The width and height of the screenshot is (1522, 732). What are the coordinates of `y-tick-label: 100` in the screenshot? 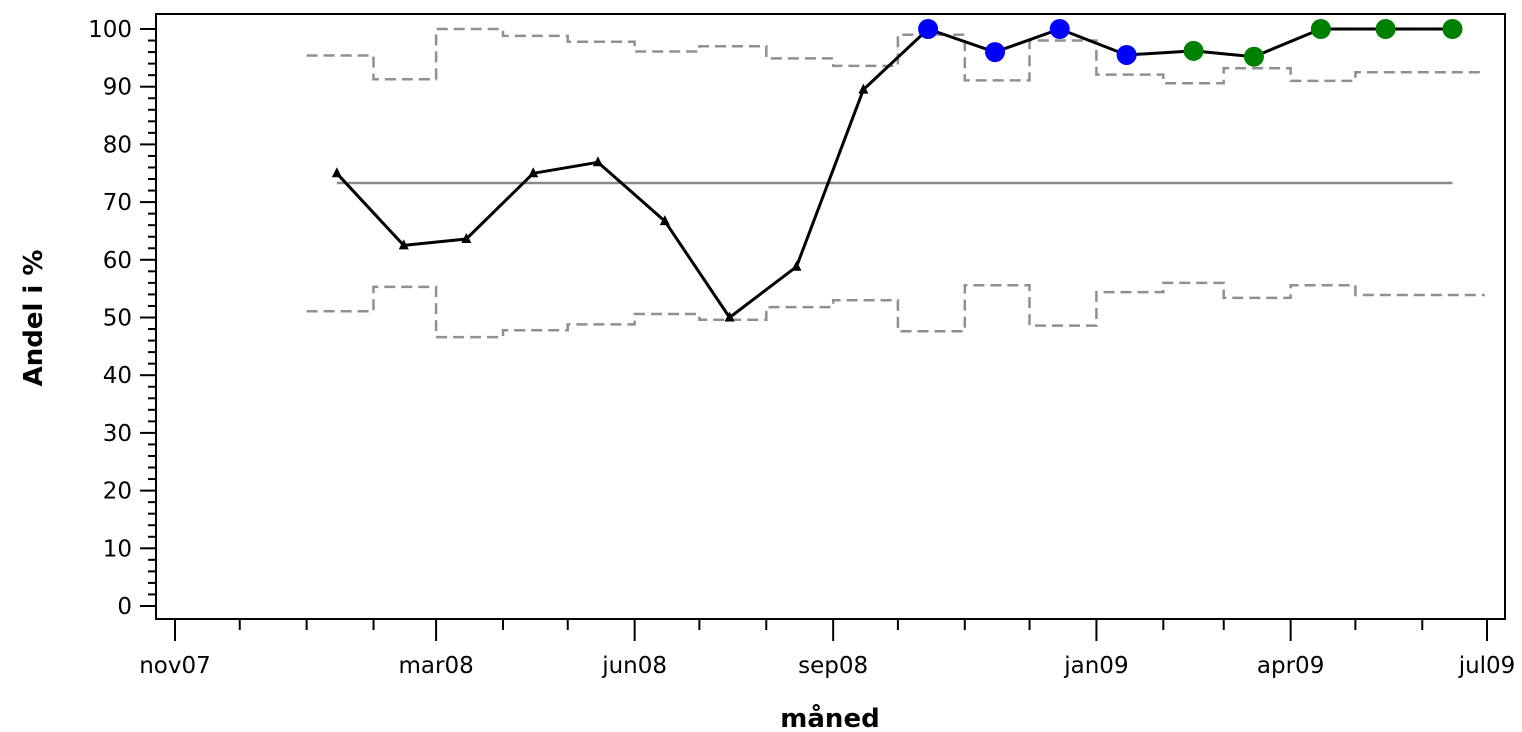 It's located at (110, 30).